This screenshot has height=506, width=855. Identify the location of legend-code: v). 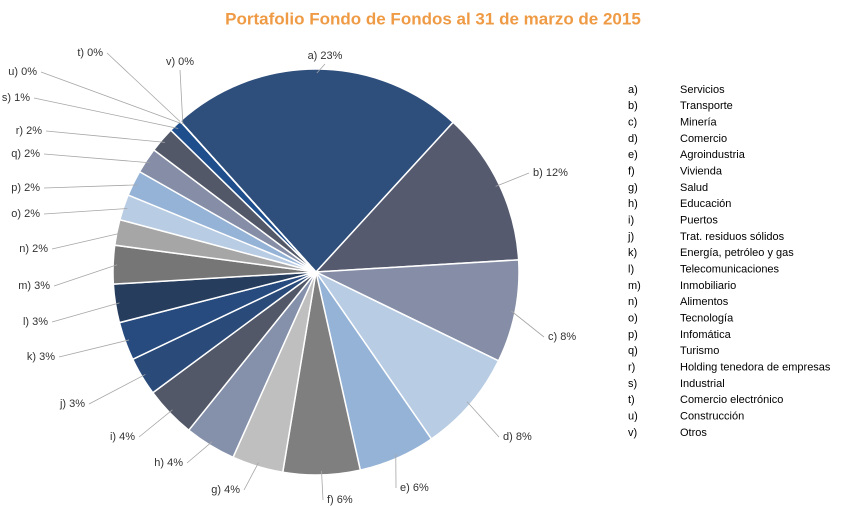
(632, 433).